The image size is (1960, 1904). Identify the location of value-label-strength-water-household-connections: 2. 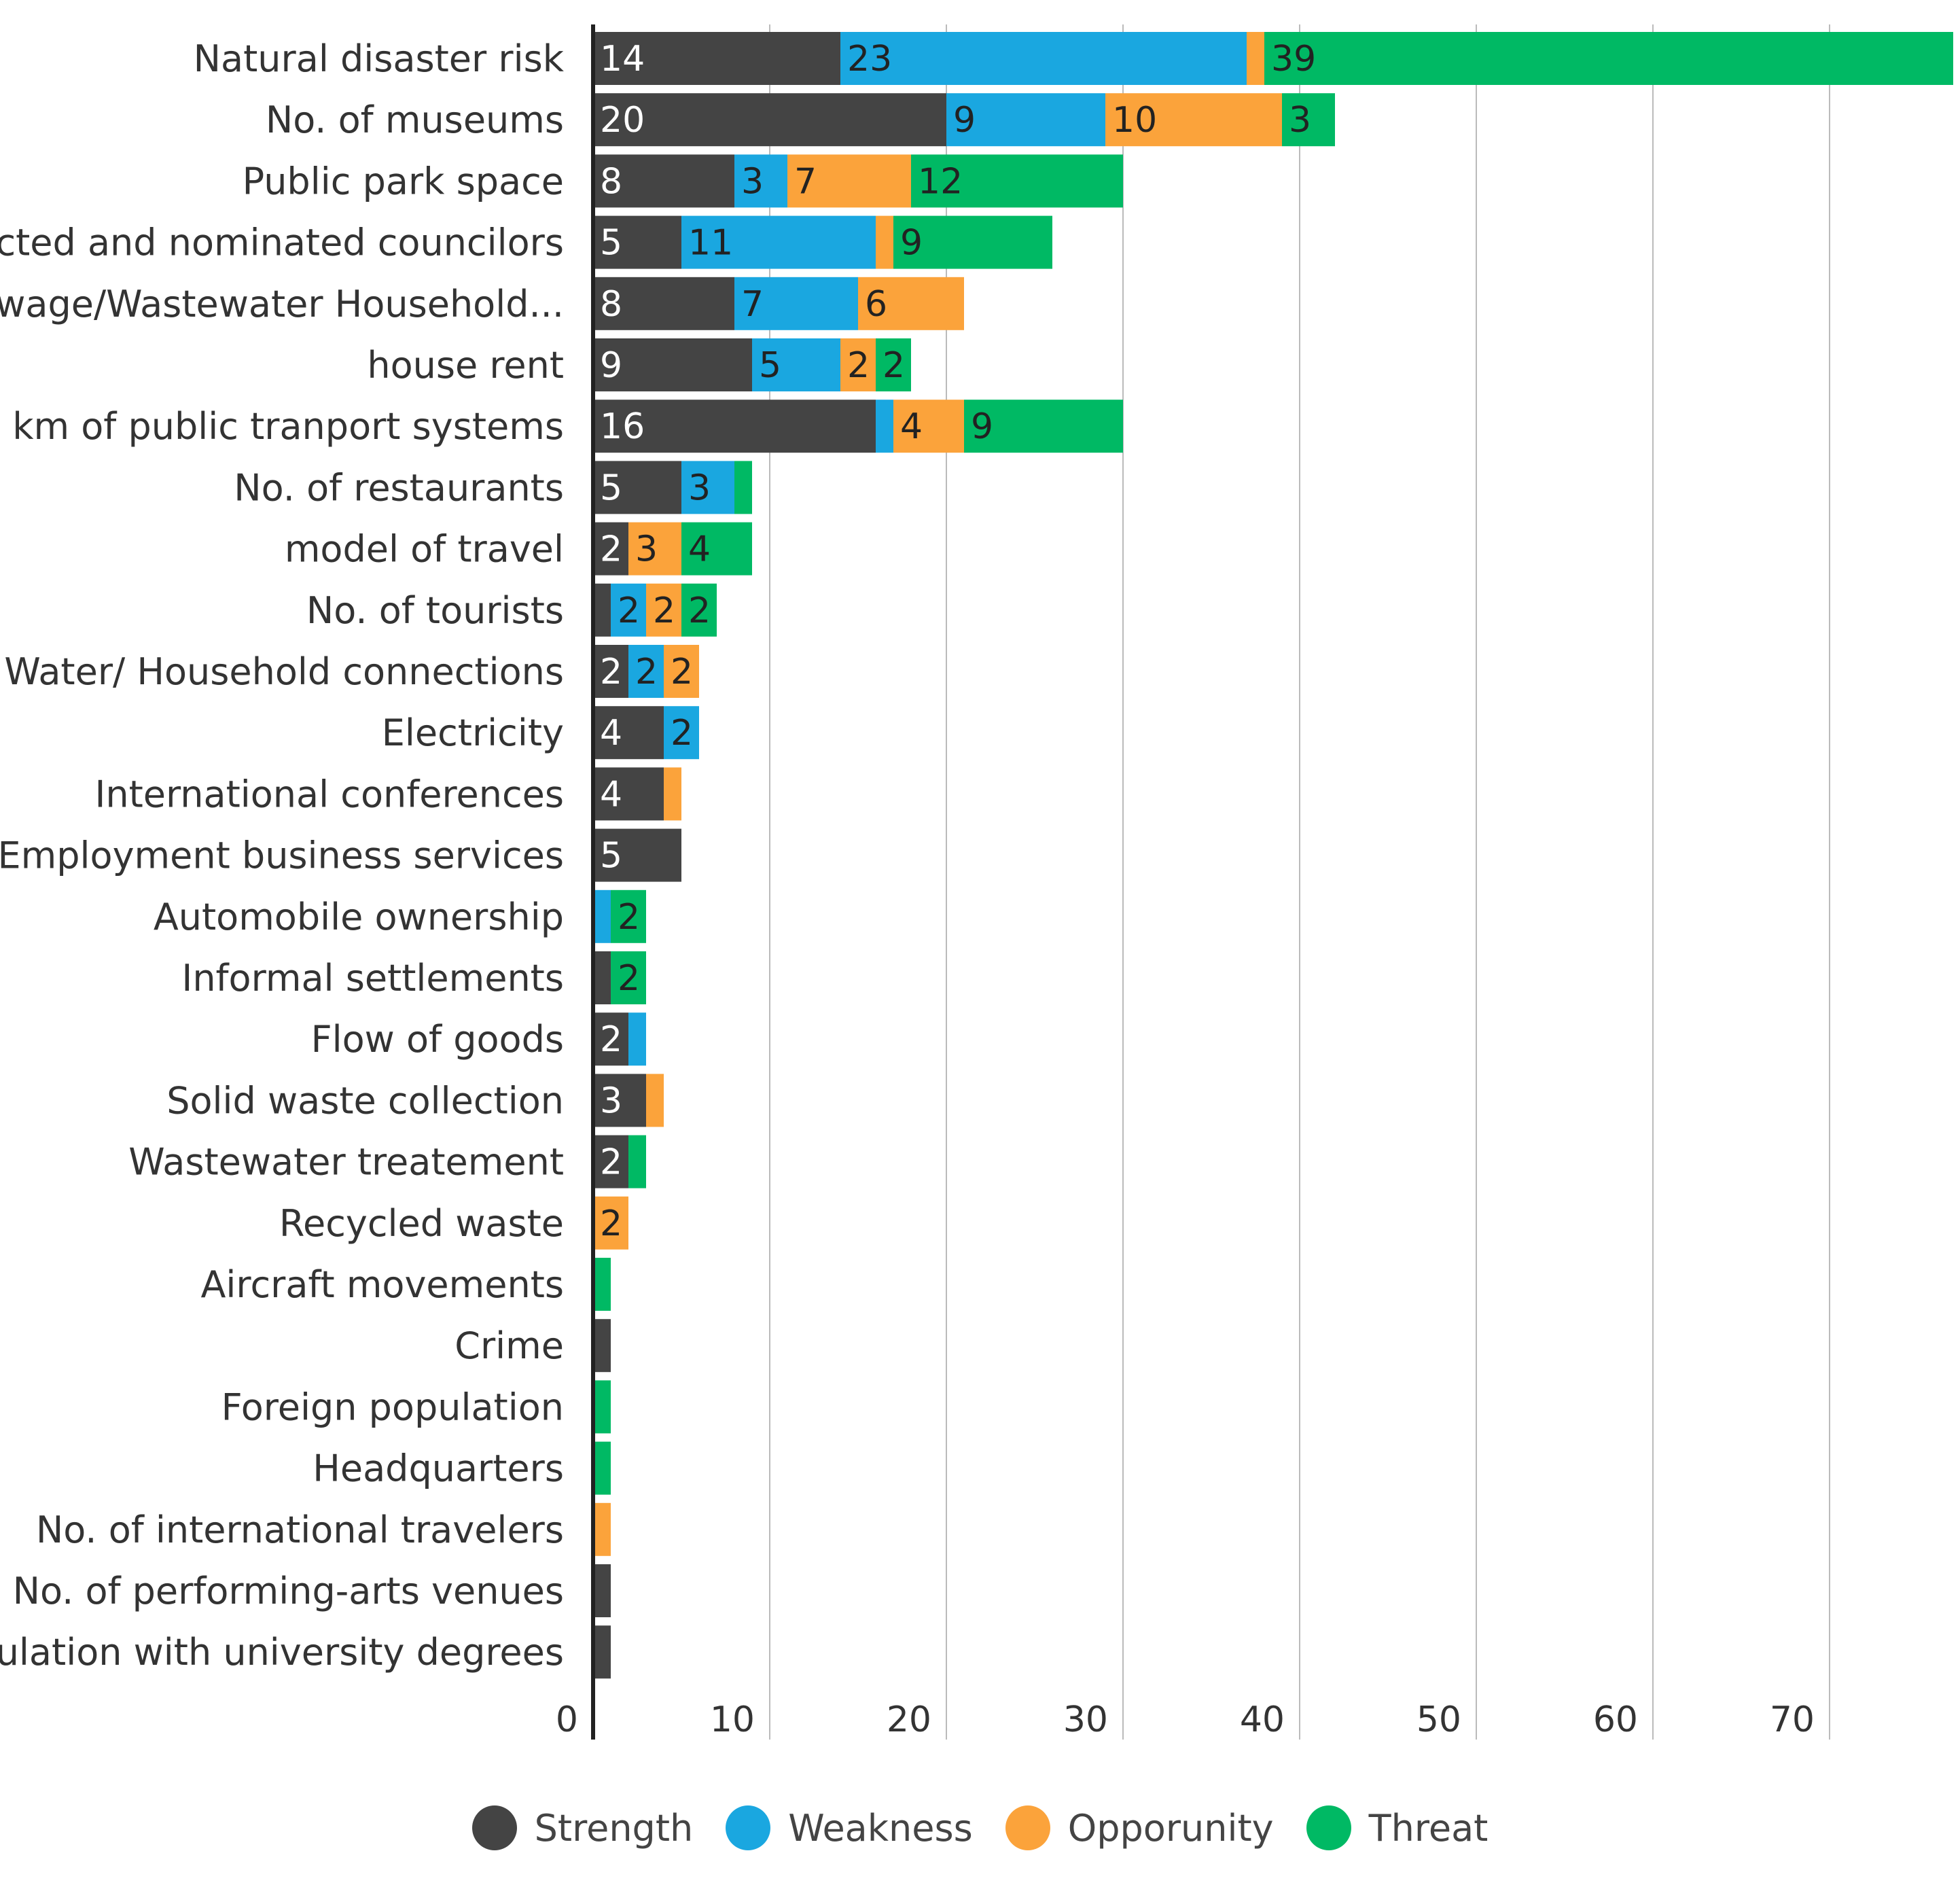
(611, 672).